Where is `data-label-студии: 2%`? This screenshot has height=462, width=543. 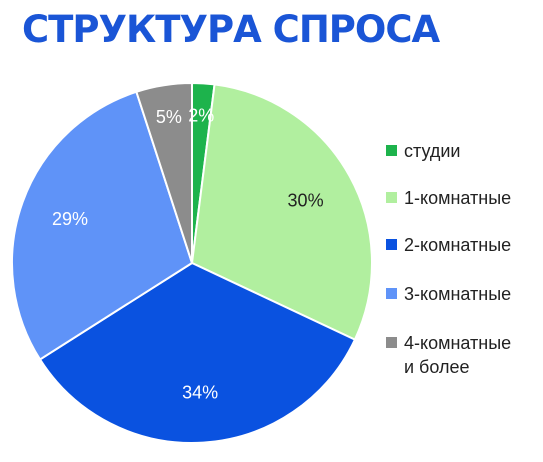
data-label-студии: 2% is located at coordinates (201, 116).